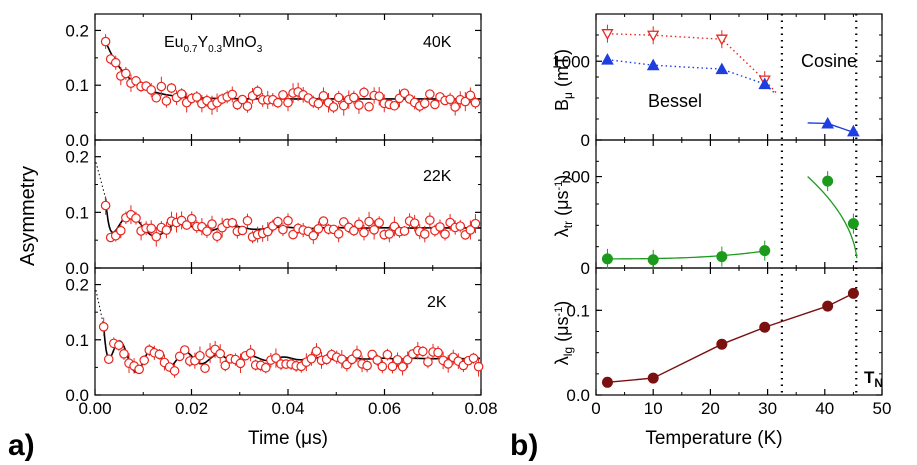  I want to click on panel-a-label: a), so click(21, 445).